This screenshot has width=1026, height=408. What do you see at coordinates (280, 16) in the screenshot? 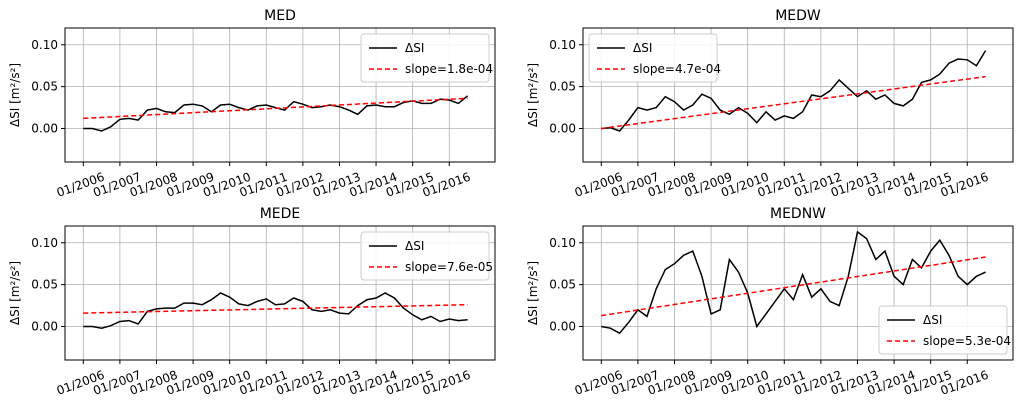
I see `subplot-title: MED` at bounding box center [280, 16].